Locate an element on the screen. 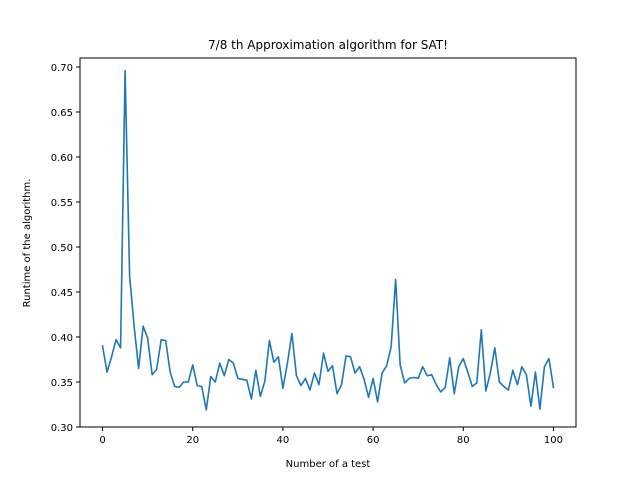 This screenshot has width=640, height=484. y-tick-label: 0.35 is located at coordinates (62, 383).